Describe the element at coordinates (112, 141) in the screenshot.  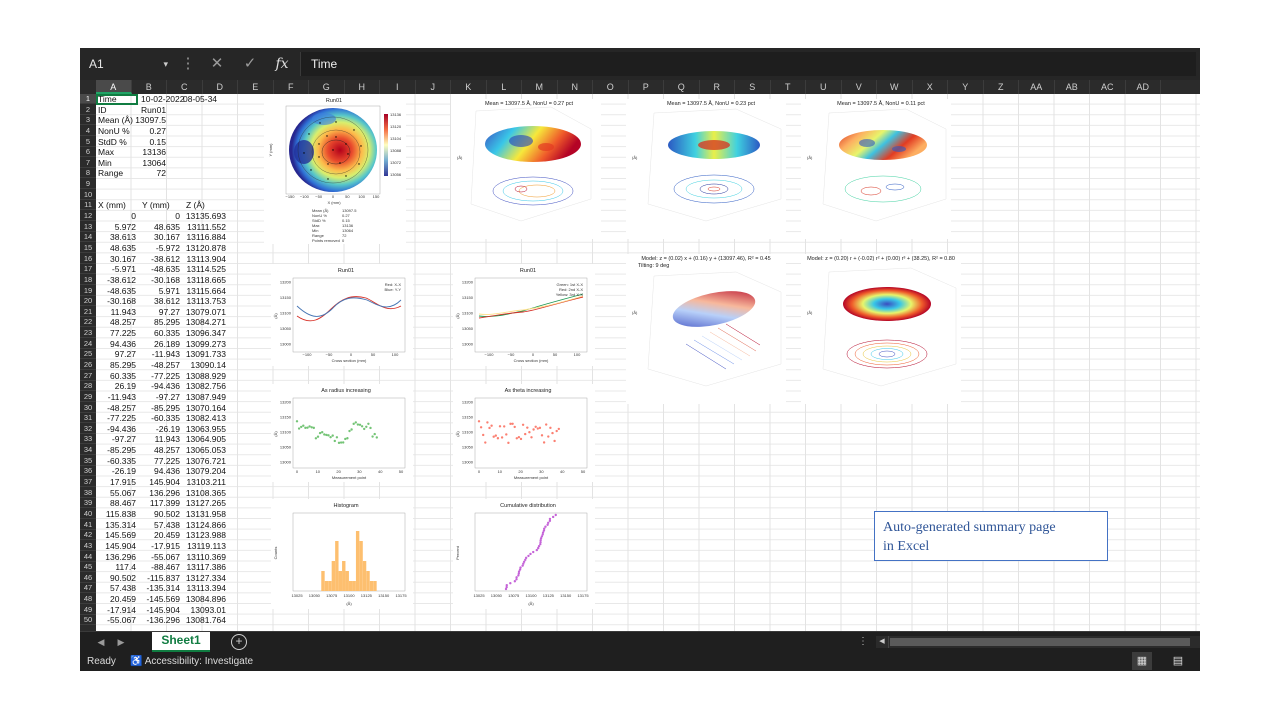
I see `summary-label: StdD %` at that location.